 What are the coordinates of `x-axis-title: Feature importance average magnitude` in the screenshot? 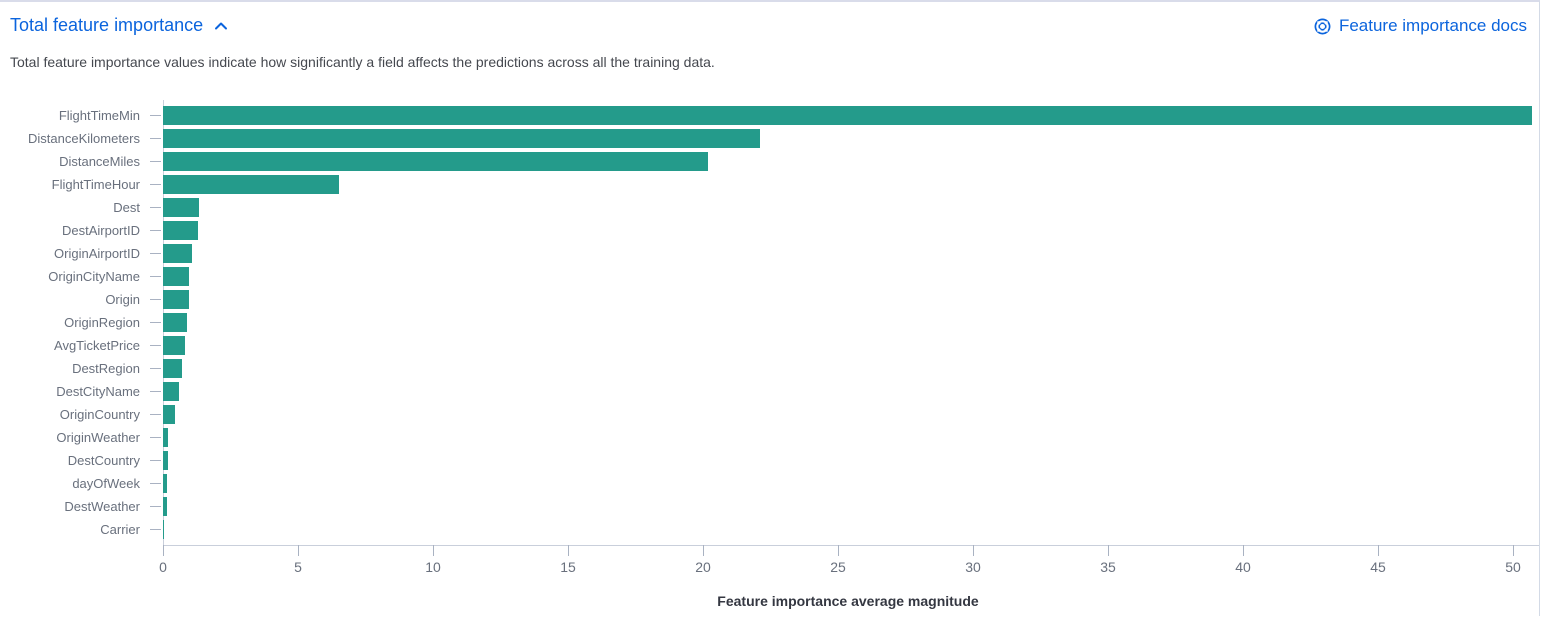 It's located at (848, 601).